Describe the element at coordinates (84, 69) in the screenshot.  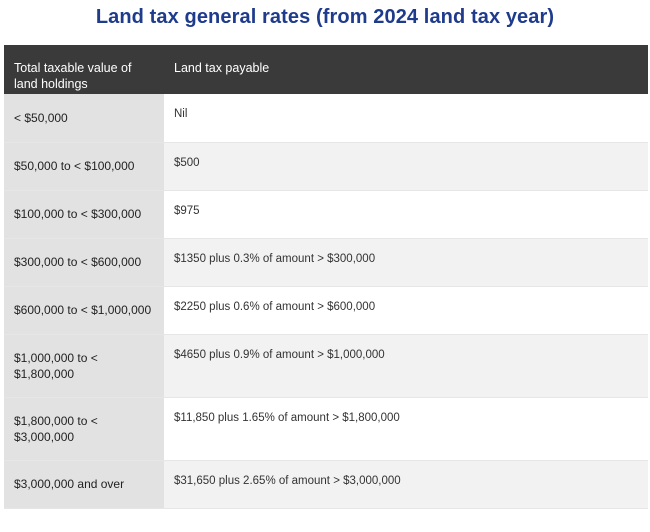
I see `column-header-taxable-value: Total taxable value of land holdings` at that location.